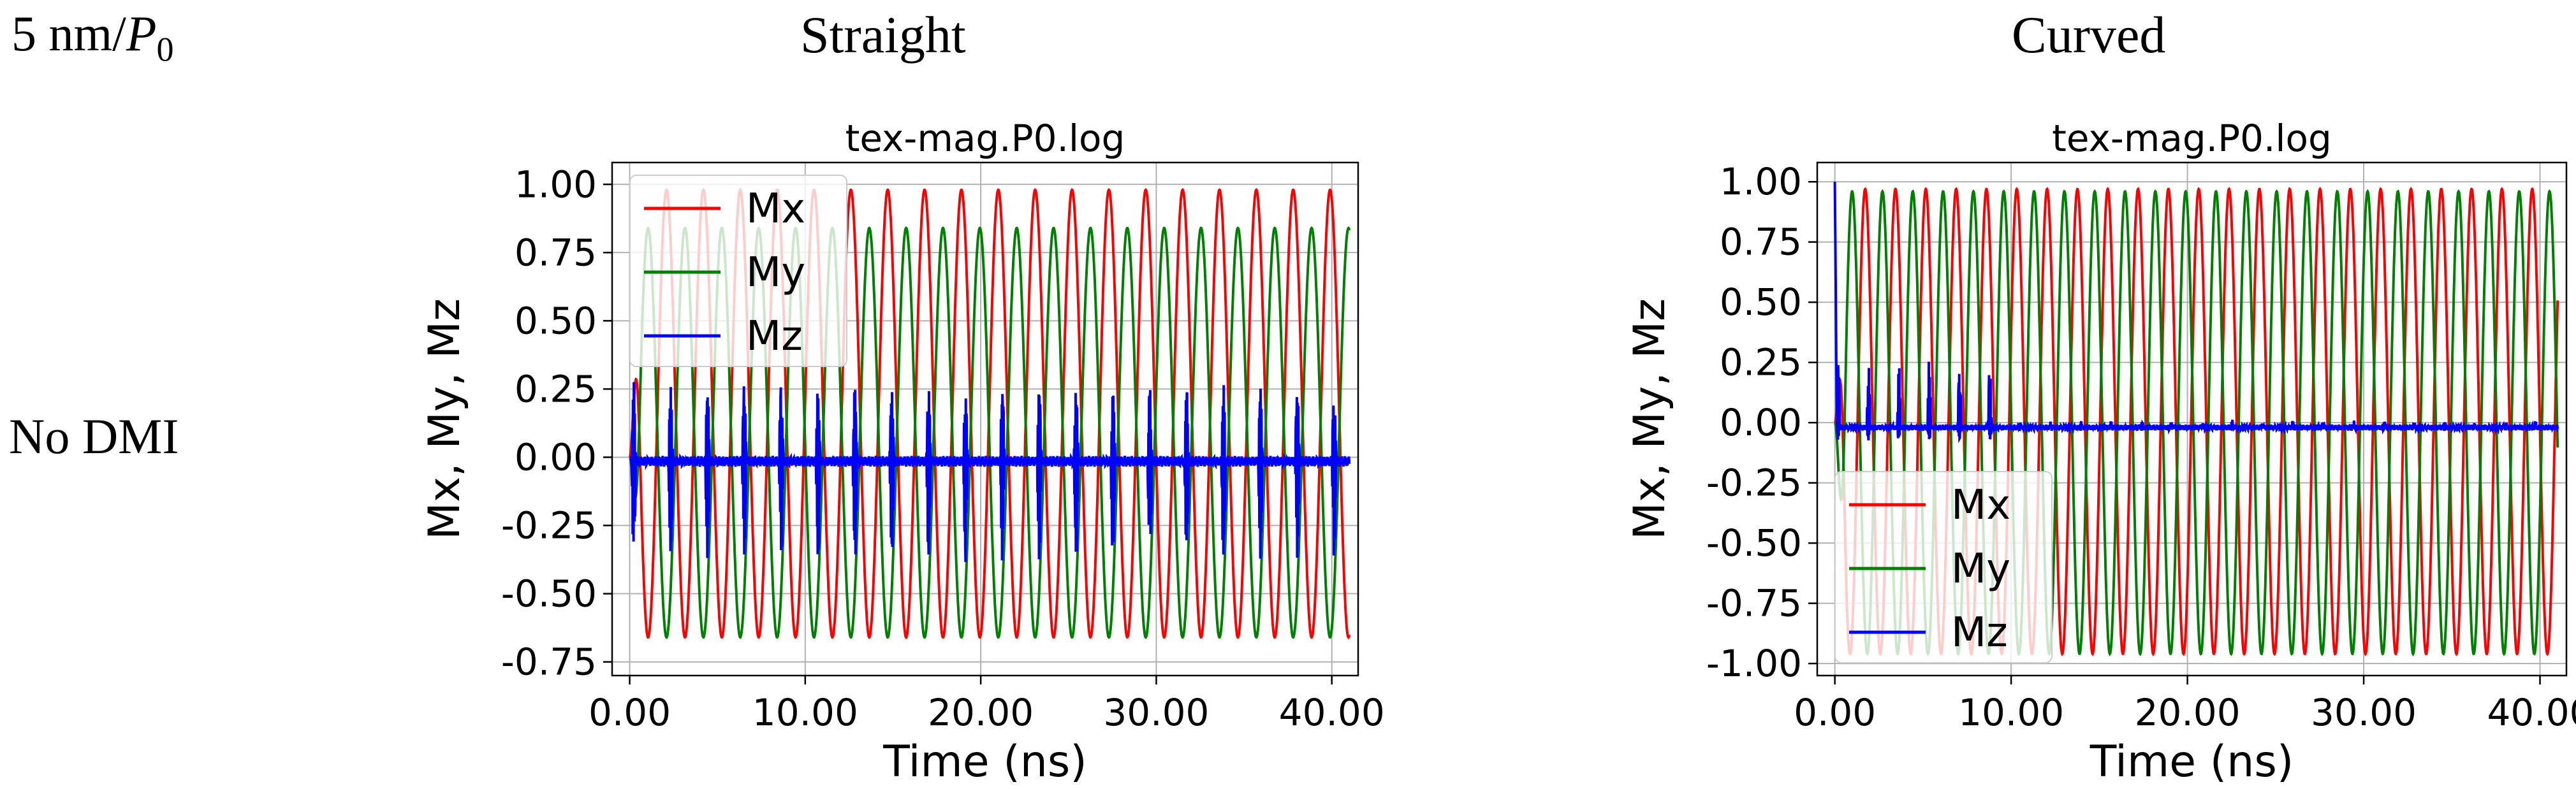 The height and width of the screenshot is (789, 2576). What do you see at coordinates (94, 436) in the screenshot?
I see `row-label-no-dmi: No DMI` at bounding box center [94, 436].